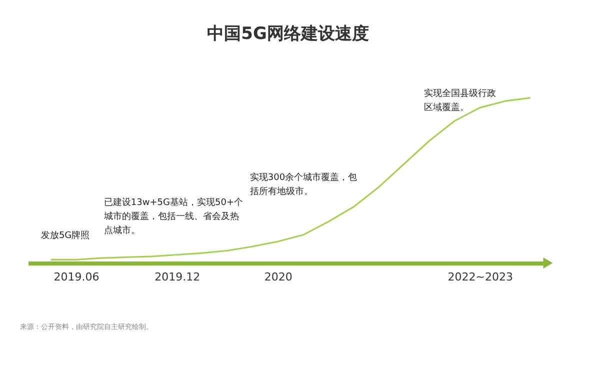 The height and width of the screenshot is (381, 600). Describe the element at coordinates (288, 34) in the screenshot. I see `chart-title: 中国5G网络建设速度` at that location.